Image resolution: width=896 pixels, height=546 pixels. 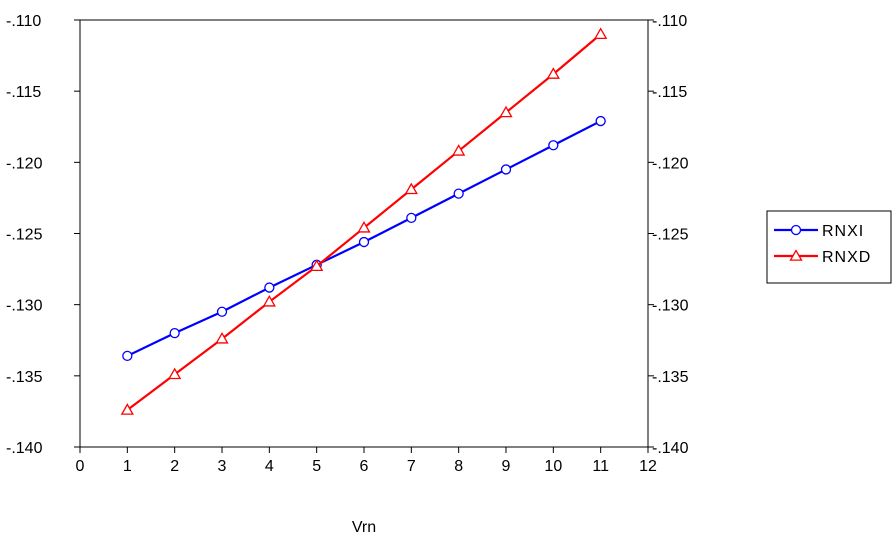 I want to click on right-y-tick-label: -.115, so click(x=669, y=92).